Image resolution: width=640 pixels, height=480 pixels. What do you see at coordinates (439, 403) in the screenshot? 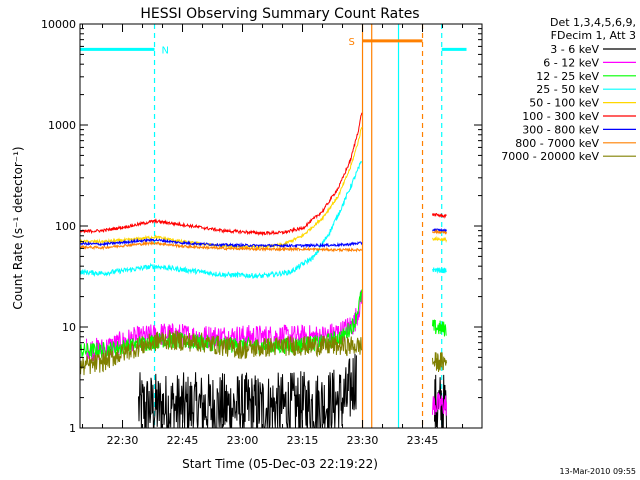
I see `series-line-1-post` at bounding box center [439, 403].